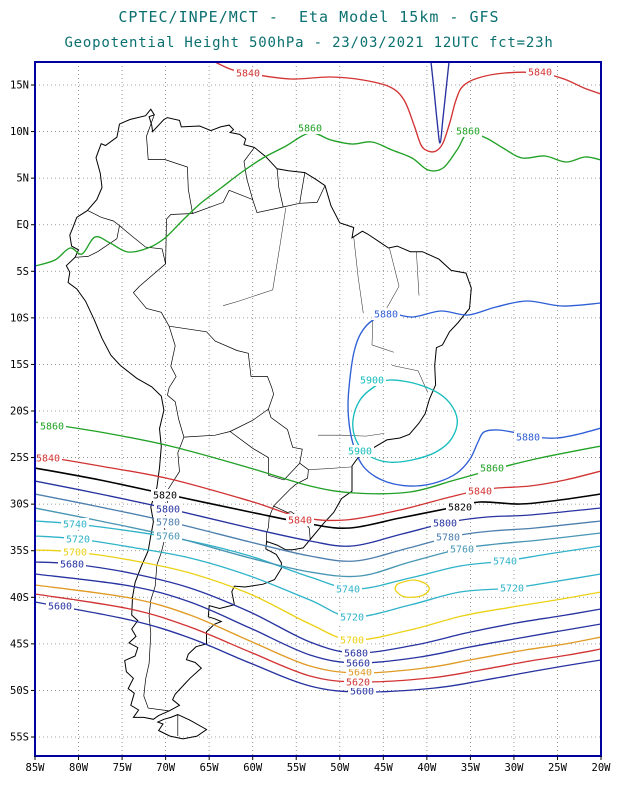  I want to click on lon-tick-label: 40W, so click(427, 768).